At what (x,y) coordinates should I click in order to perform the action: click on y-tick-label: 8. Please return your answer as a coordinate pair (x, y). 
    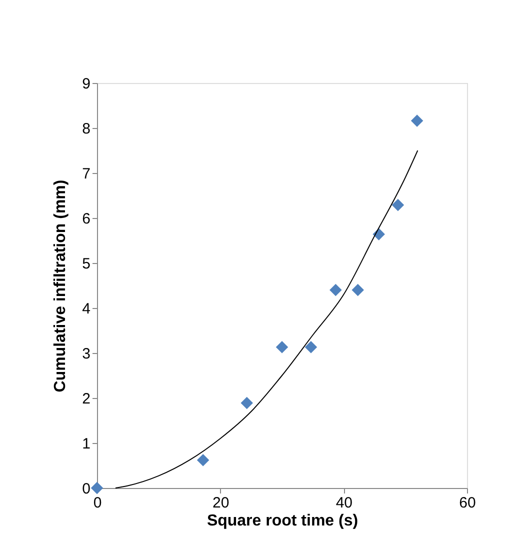
    Looking at the image, I should click on (86, 129).